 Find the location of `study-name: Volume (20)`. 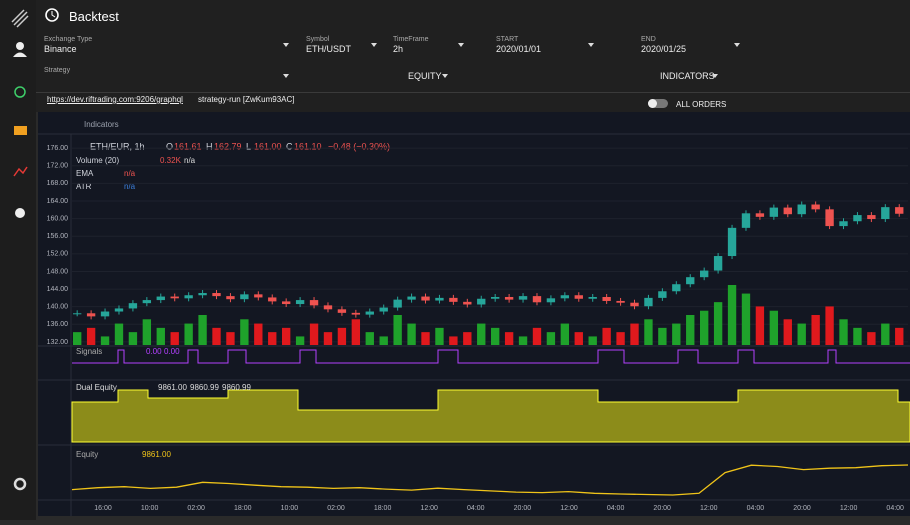

study-name: Volume (20) is located at coordinates (97, 160).